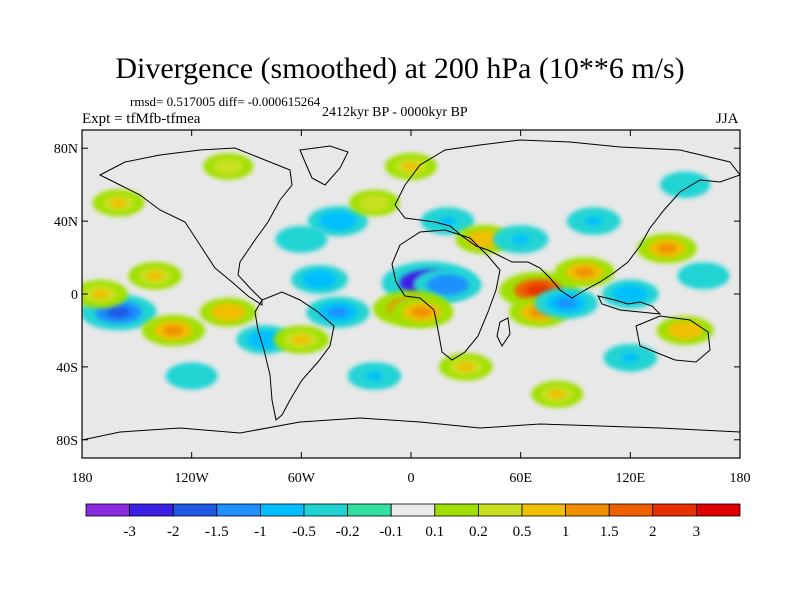 The image size is (800, 600). What do you see at coordinates (520, 478) in the screenshot?
I see `lon-tick-label: 60E` at bounding box center [520, 478].